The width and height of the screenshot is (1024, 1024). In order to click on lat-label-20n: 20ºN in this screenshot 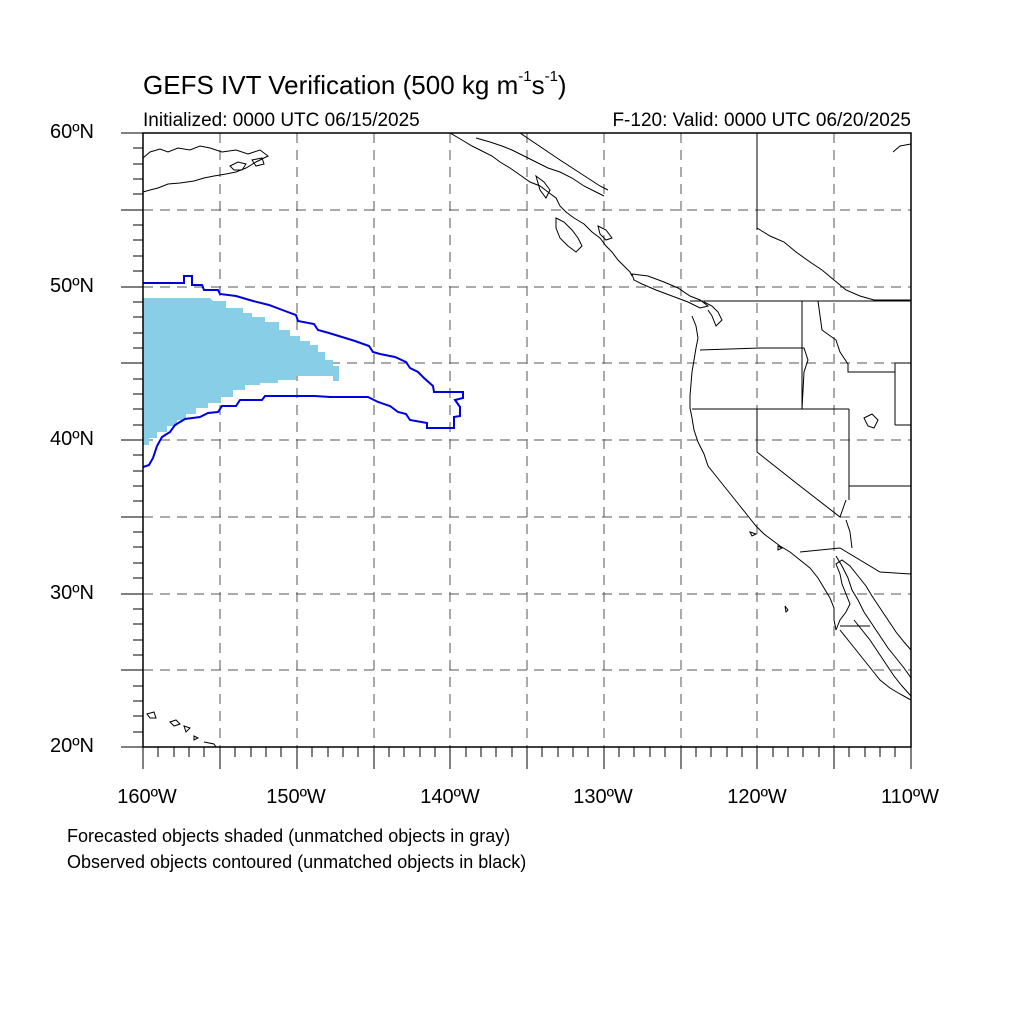, I will do `click(72, 746)`.